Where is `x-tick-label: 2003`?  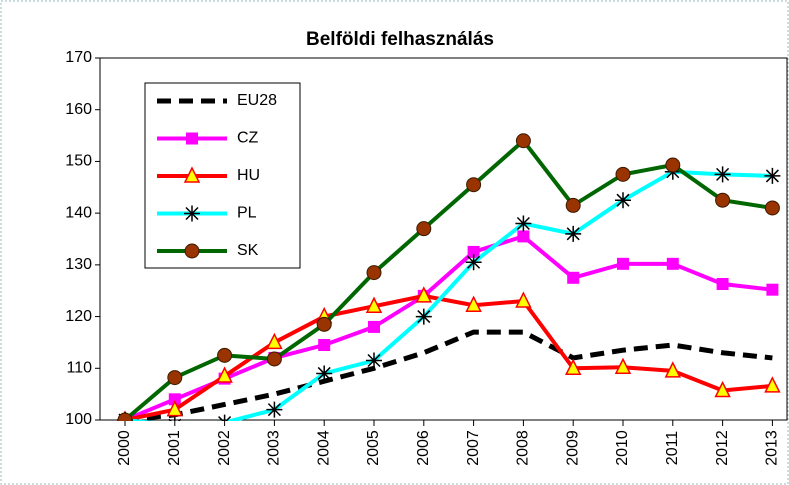
x-tick-label: 2003 is located at coordinates (274, 448).